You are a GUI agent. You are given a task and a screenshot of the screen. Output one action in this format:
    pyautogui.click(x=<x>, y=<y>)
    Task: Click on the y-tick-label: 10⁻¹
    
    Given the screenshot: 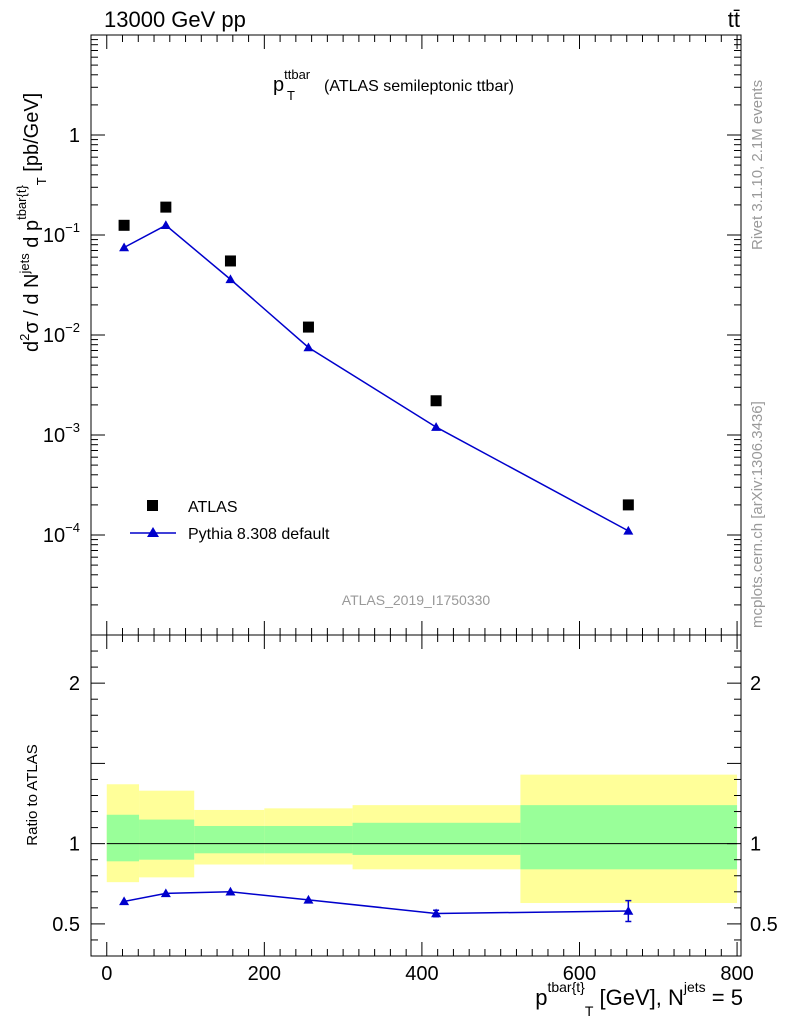 What is the action you would take?
    pyautogui.click(x=61, y=233)
    